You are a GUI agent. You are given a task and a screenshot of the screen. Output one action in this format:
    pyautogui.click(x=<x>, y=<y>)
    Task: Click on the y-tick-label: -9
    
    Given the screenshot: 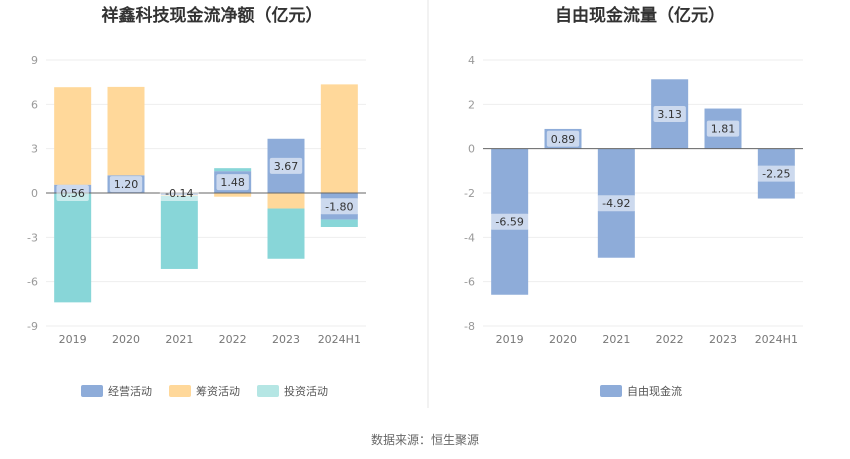 What is the action you would take?
    pyautogui.click(x=32, y=326)
    